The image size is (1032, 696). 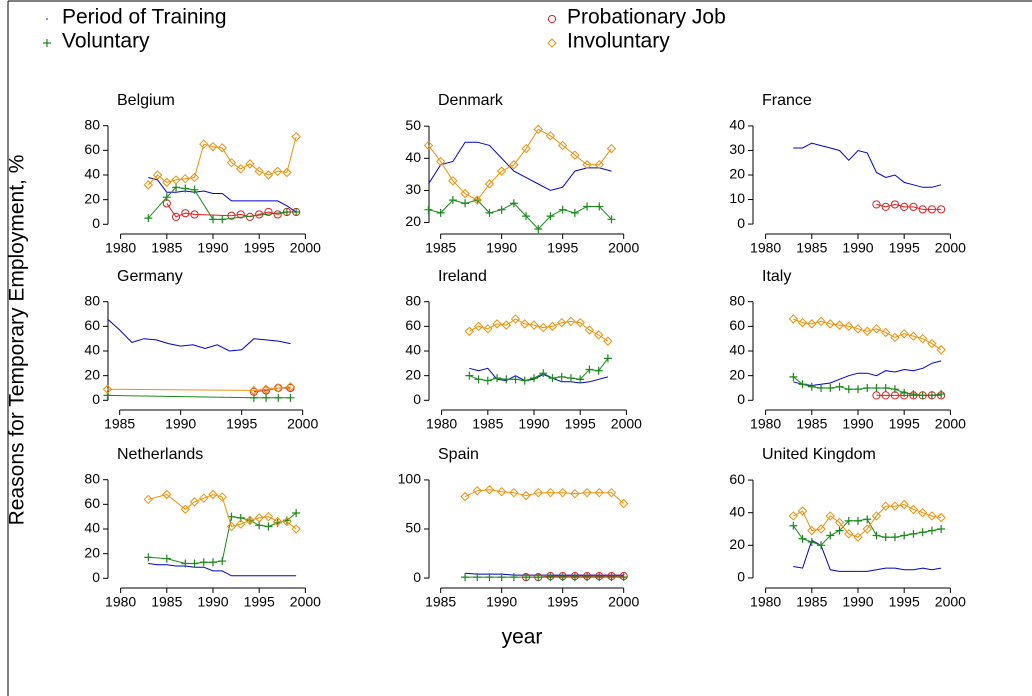 What do you see at coordinates (737, 149) in the screenshot?
I see `y-tick-label: 30` at bounding box center [737, 149].